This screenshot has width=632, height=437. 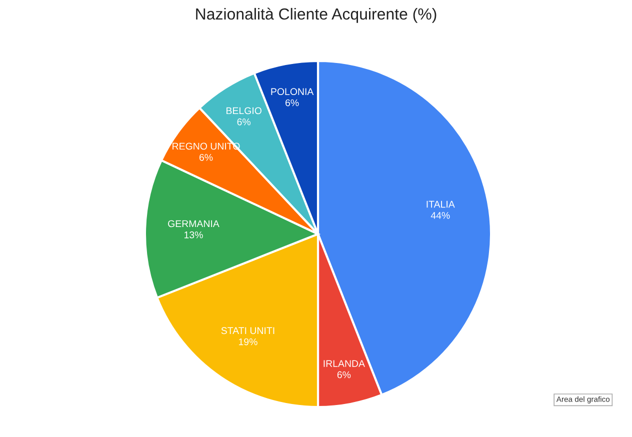 What do you see at coordinates (440, 204) in the screenshot?
I see `slice-label: ITALIA` at bounding box center [440, 204].